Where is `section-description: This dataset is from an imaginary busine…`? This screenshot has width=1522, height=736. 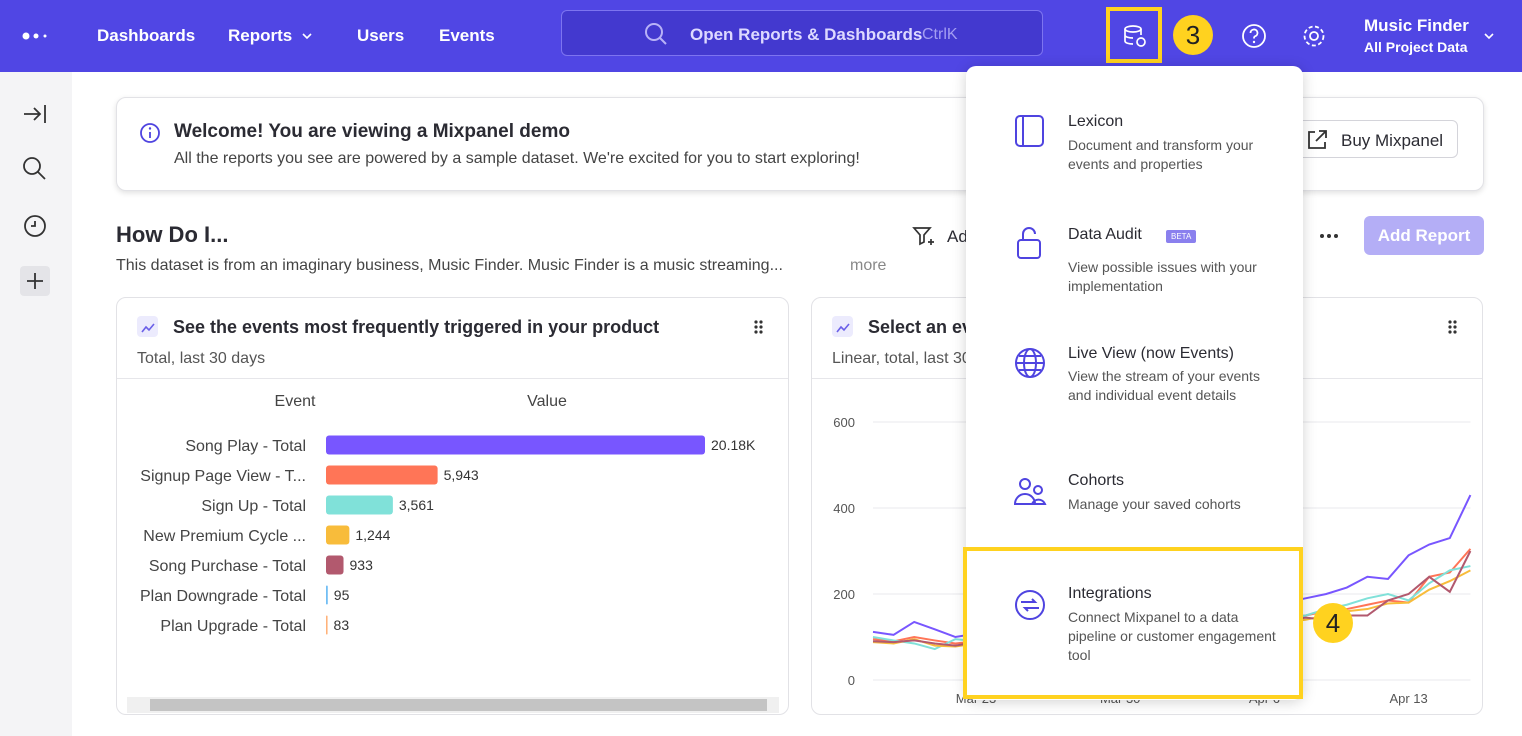 section-description: This dataset is from an imaginary busine… is located at coordinates (449, 265).